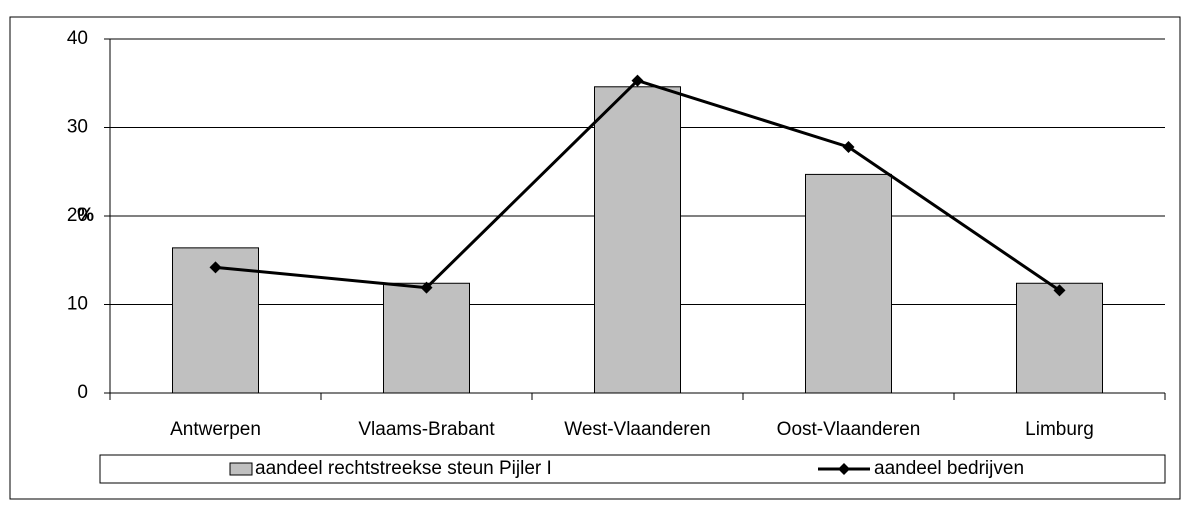  What do you see at coordinates (82, 392) in the screenshot?
I see `y-tick-label: 0` at bounding box center [82, 392].